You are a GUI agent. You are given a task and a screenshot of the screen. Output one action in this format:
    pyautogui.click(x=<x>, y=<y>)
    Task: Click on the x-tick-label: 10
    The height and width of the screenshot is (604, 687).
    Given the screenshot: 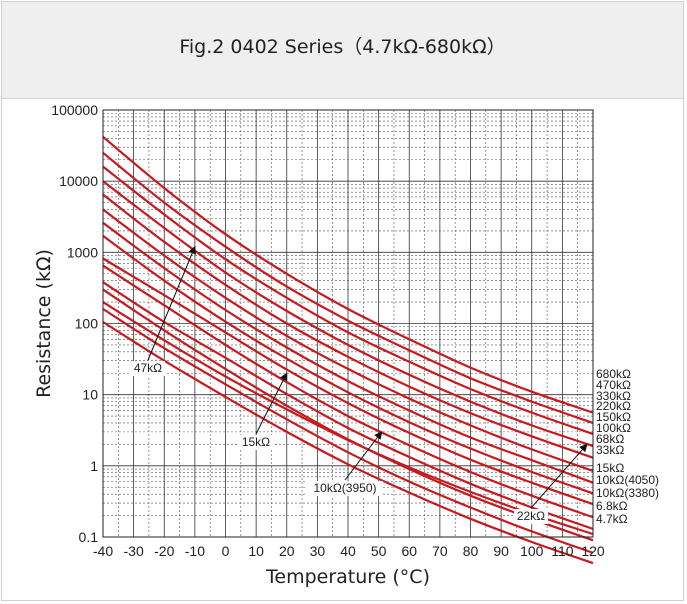 What is the action you would take?
    pyautogui.click(x=256, y=551)
    